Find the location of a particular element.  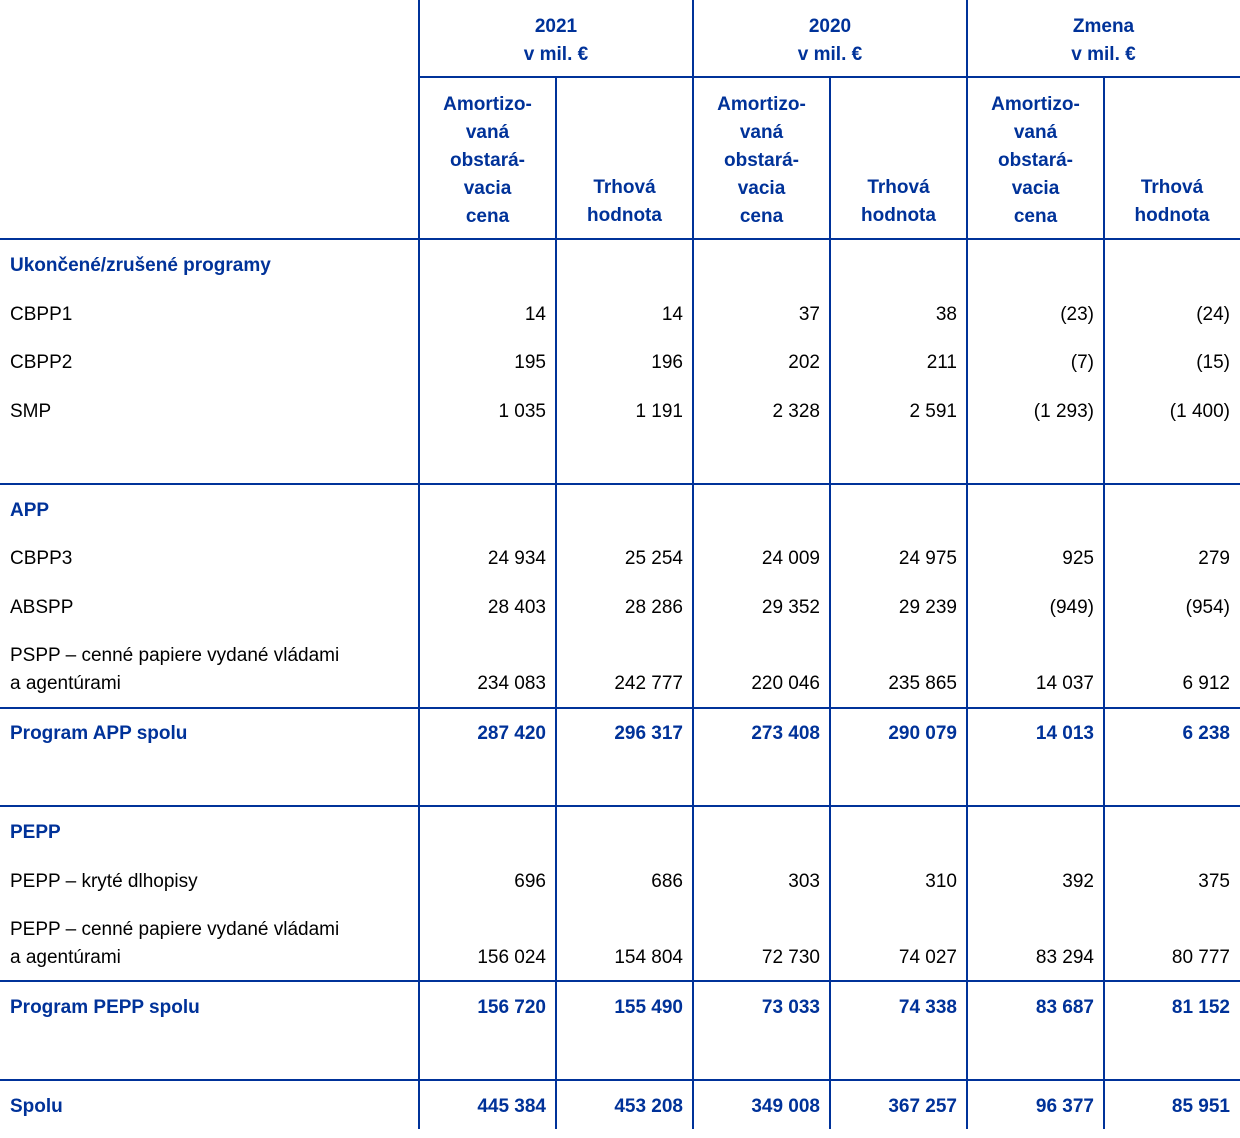

value-cell: 14 037 is located at coordinates (1064, 683).